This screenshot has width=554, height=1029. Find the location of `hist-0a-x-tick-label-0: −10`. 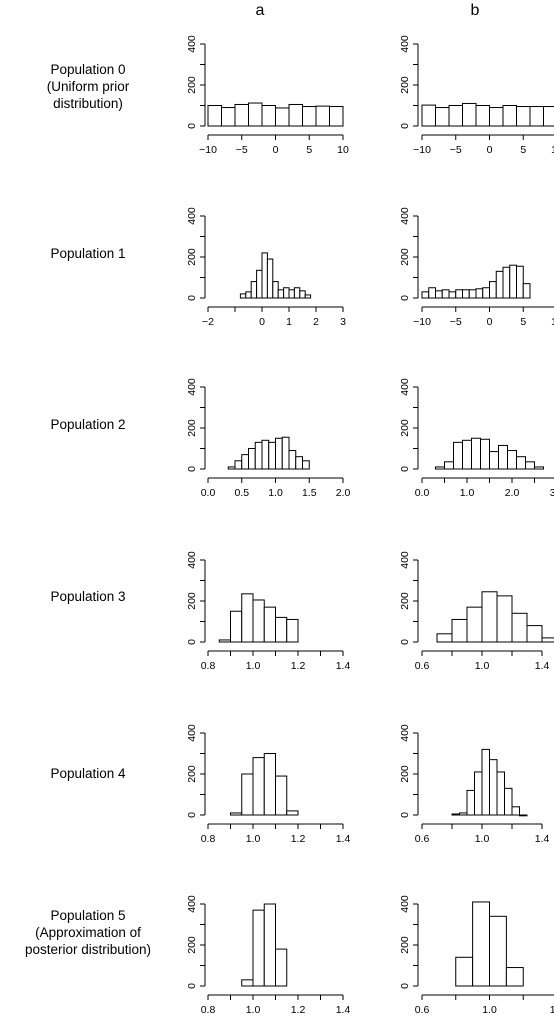

hist-0a-x-tick-label-0: −10 is located at coordinates (208, 150).